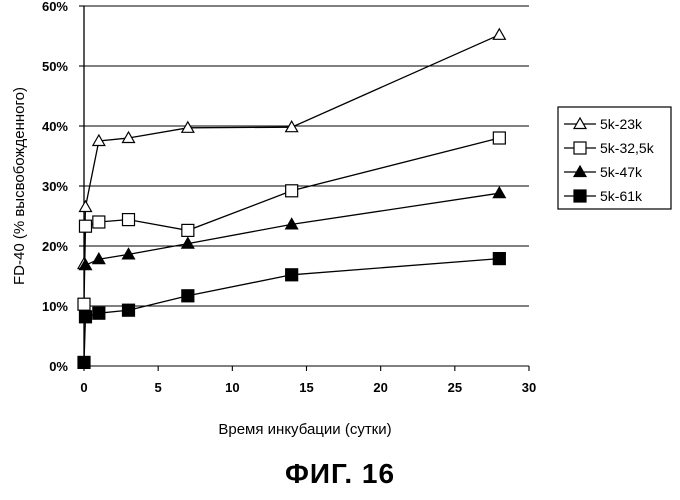 The width and height of the screenshot is (680, 500). What do you see at coordinates (55, 7) in the screenshot?
I see `y-tick-label: 60%` at bounding box center [55, 7].